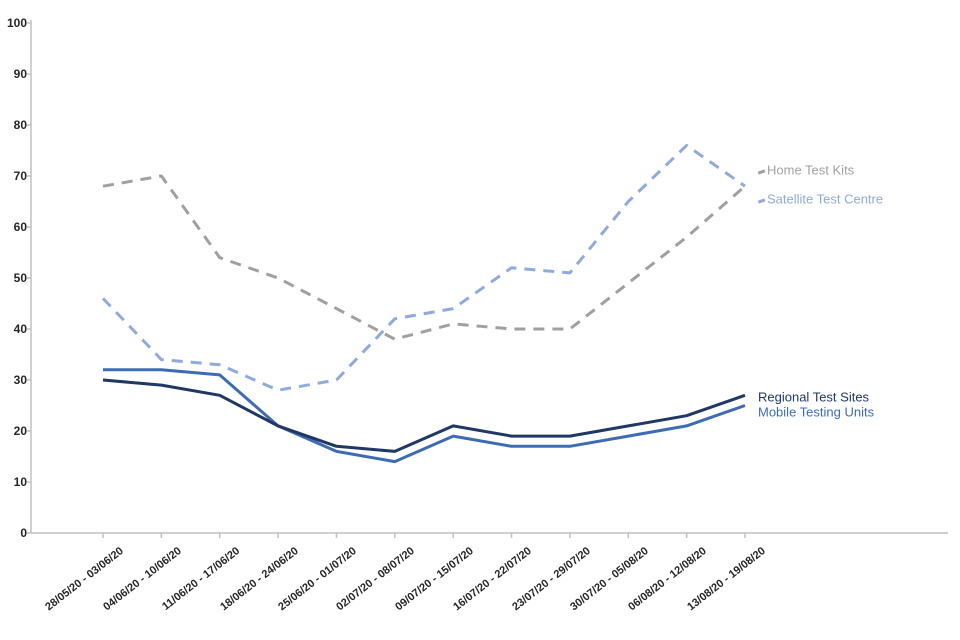  Describe the element at coordinates (16, 23) in the screenshot. I see `y-axis-tick-label: 100` at that location.